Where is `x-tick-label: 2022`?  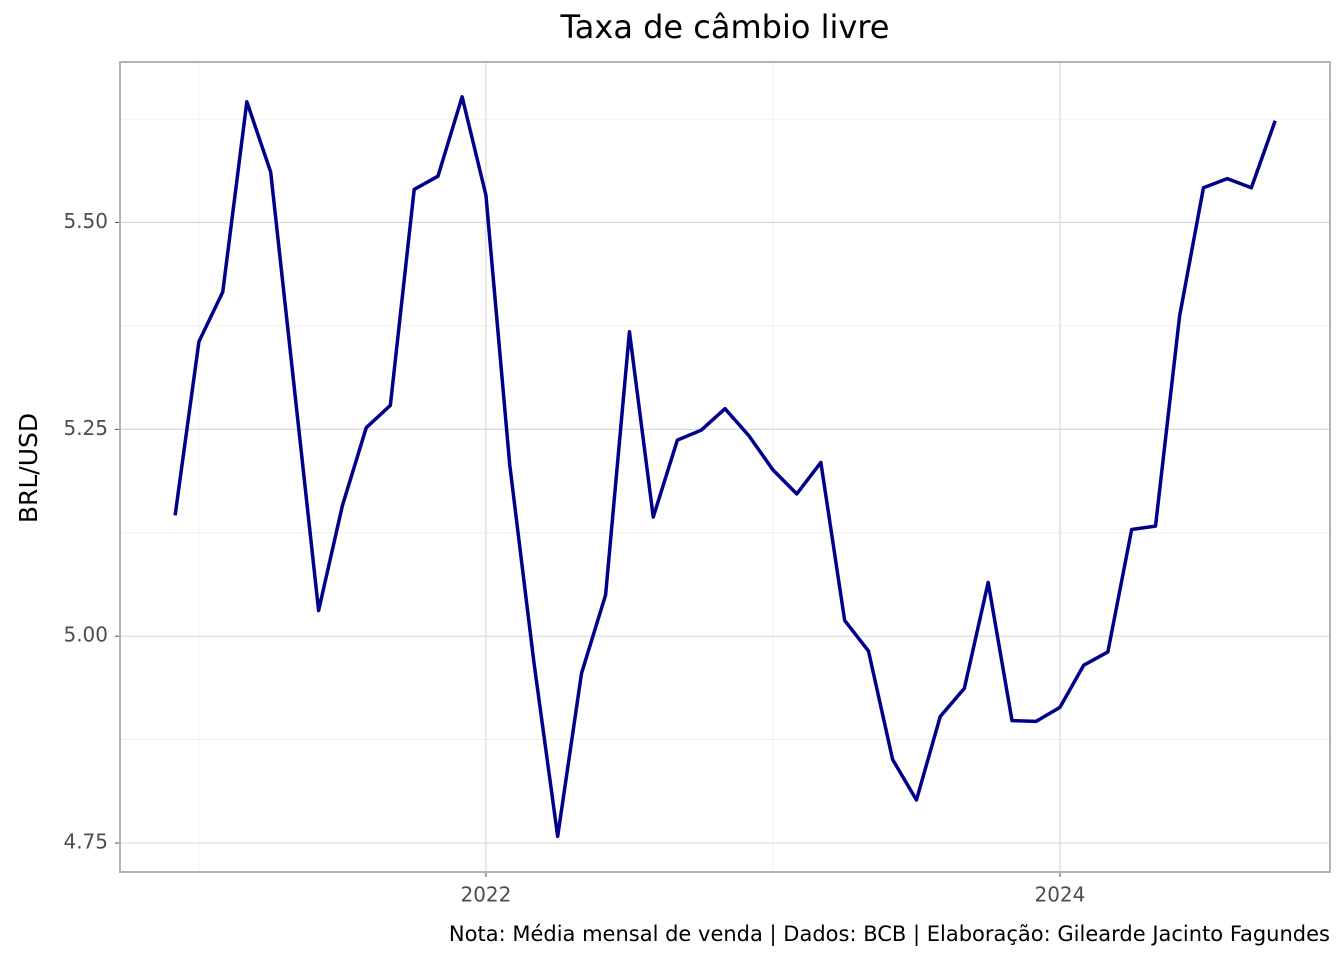
x-tick-label: 2022 is located at coordinates (485, 895).